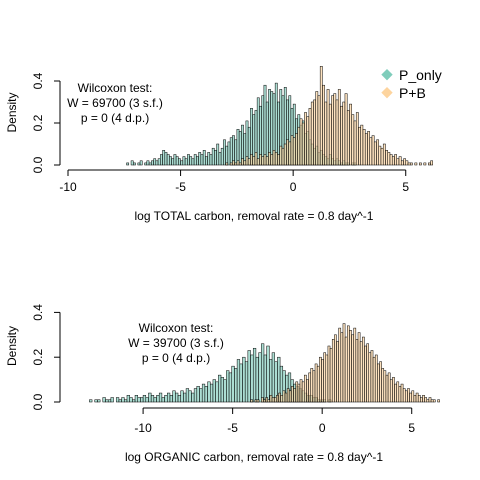 The height and width of the screenshot is (480, 480). Describe the element at coordinates (322, 428) in the screenshot. I see `x-tick-label: 0` at that location.